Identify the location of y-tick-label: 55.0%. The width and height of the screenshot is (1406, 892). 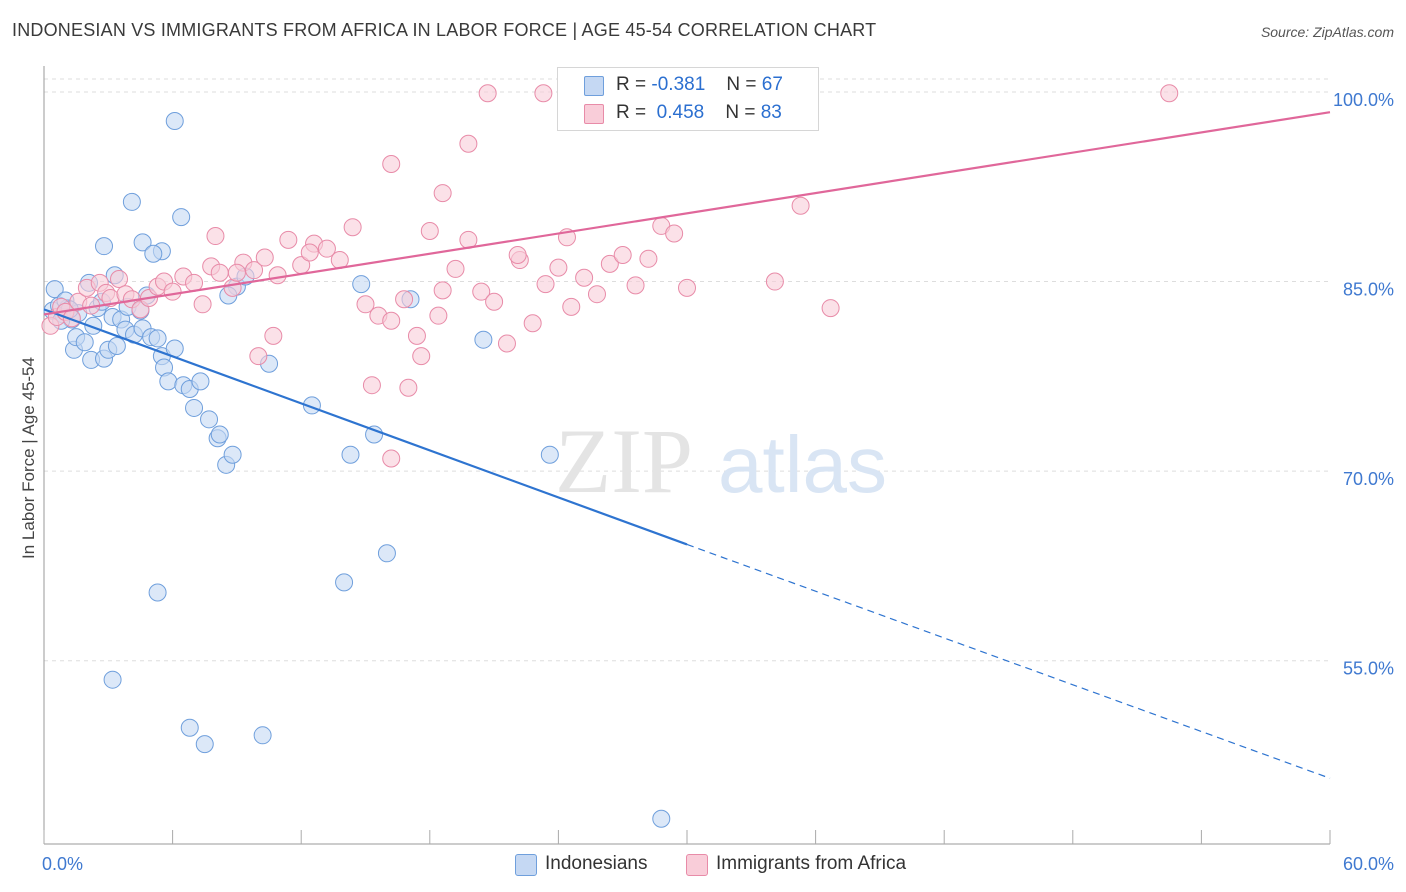
(1368, 669).